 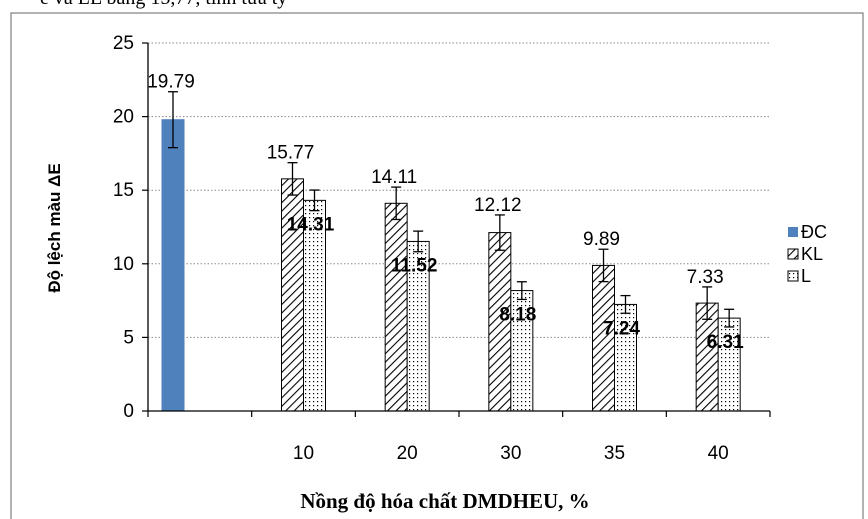 What do you see at coordinates (123, 117) in the screenshot?
I see `y-tick-label: 20` at bounding box center [123, 117].